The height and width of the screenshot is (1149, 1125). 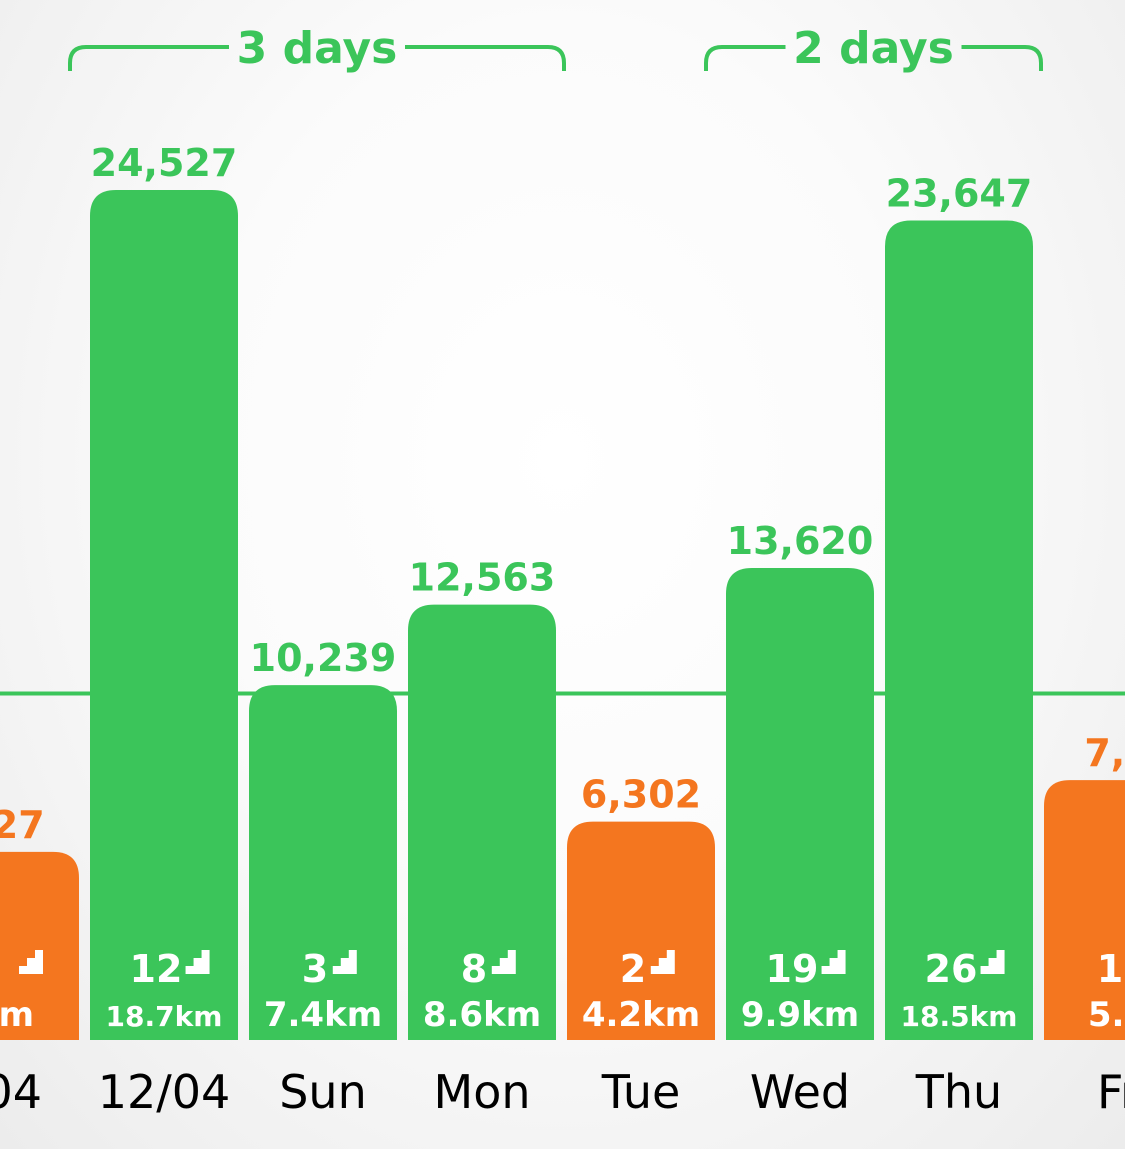 What do you see at coordinates (800, 1015) in the screenshot?
I see `distance-label: 9.9km` at bounding box center [800, 1015].